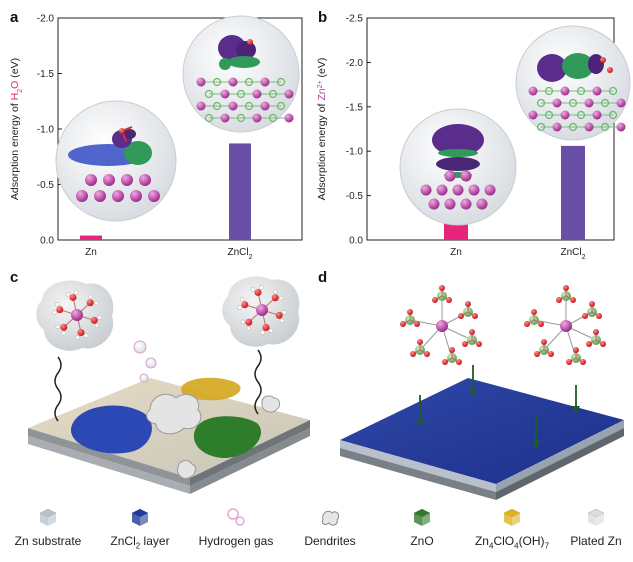 This screenshot has width=633, height=562. Describe the element at coordinates (322, 277) in the screenshot. I see `panel-letter-d: d` at that location.